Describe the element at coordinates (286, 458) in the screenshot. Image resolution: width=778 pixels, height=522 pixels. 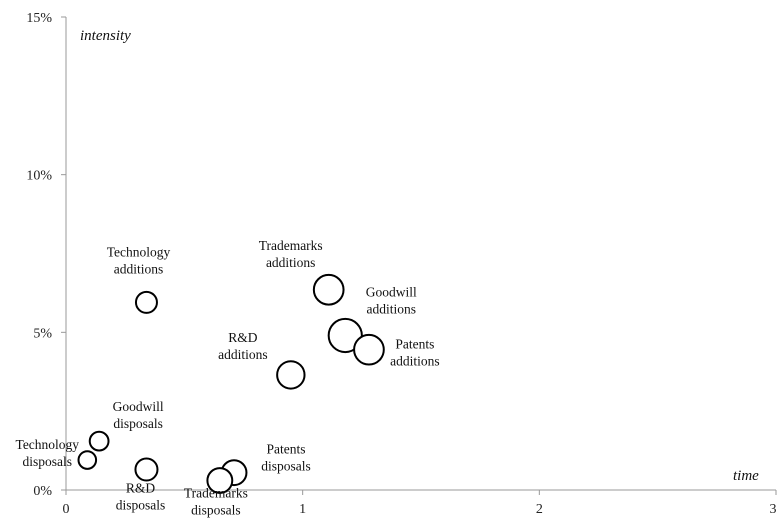
I see `bubble-label: Patents disposals` at that location.